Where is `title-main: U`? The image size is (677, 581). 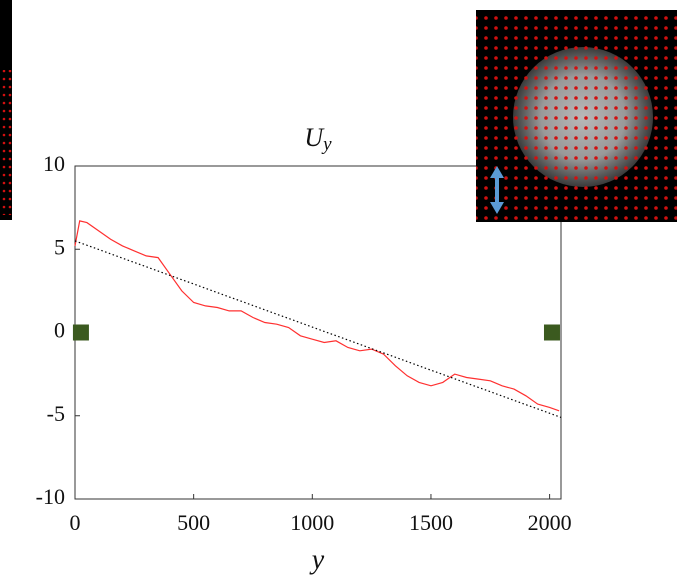
title-main: U is located at coordinates (314, 137).